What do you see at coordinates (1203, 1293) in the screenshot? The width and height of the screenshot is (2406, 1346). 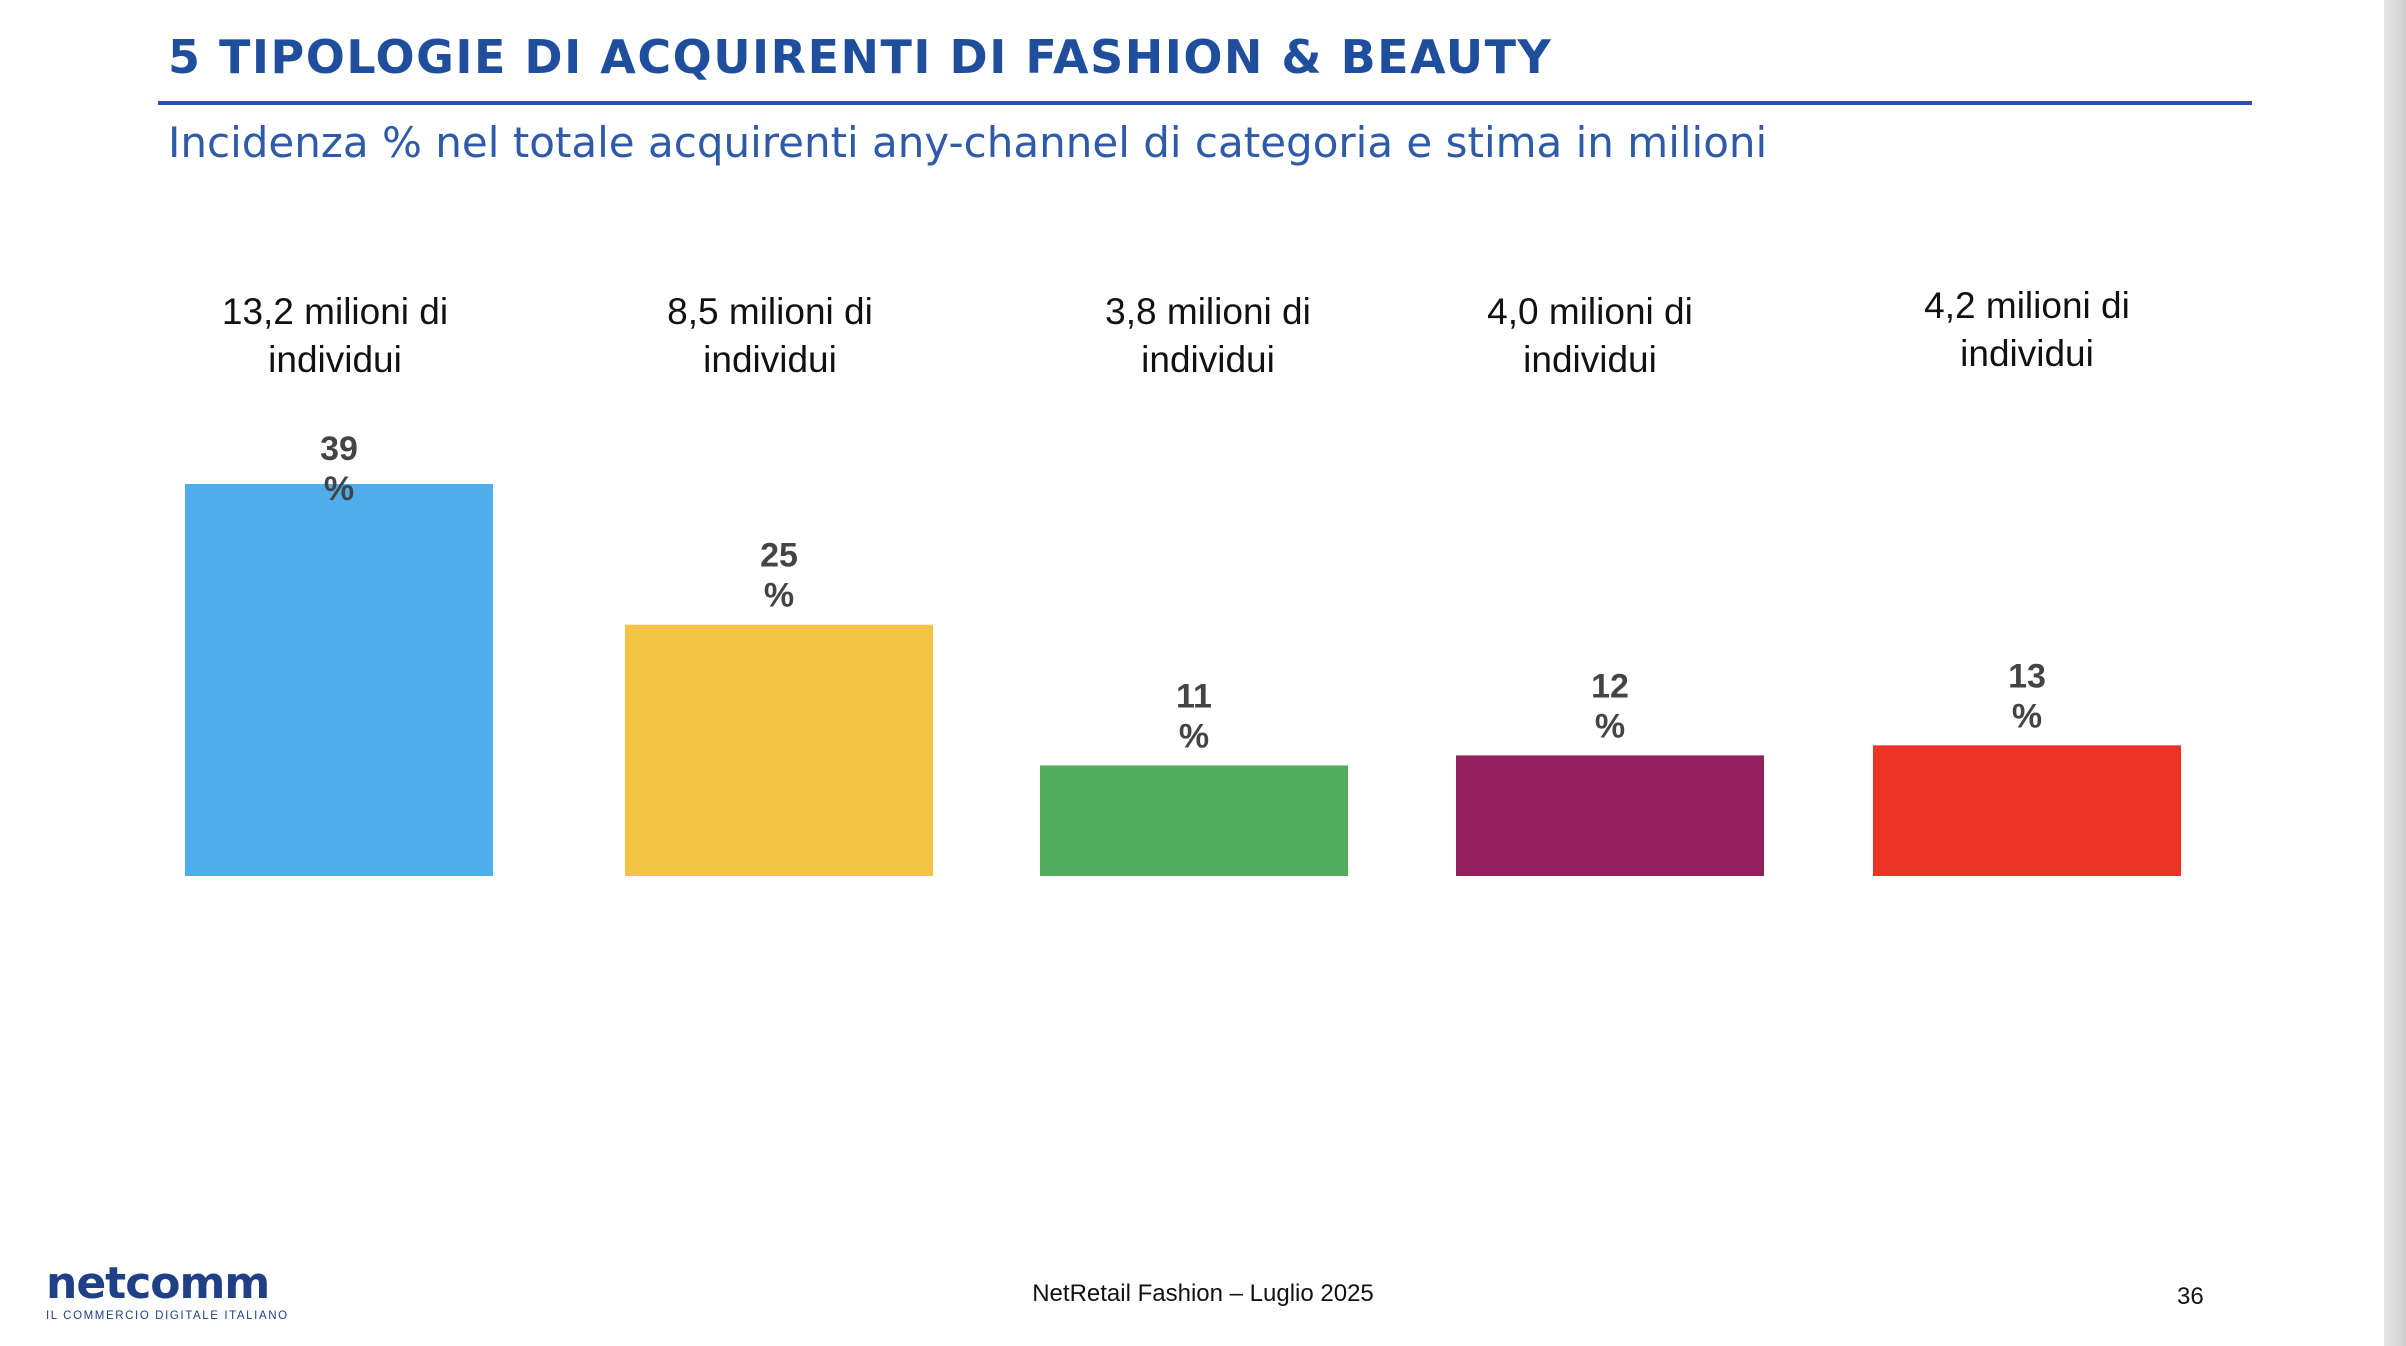 I see `footer-text: NetRetail Fashion – Luglio 2025` at bounding box center [1203, 1293].